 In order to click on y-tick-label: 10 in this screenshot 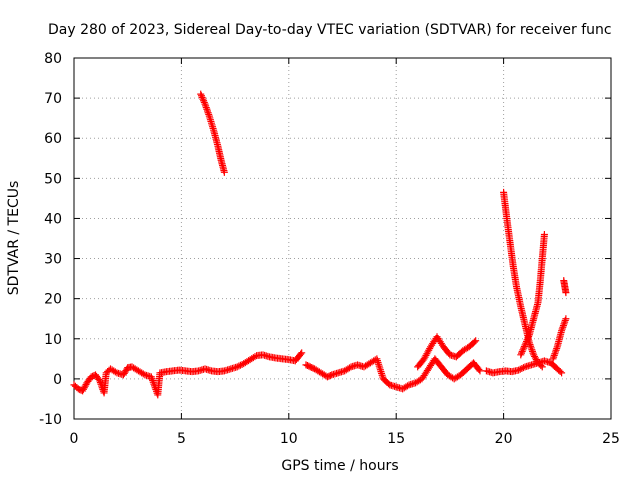, I will do `click(53, 340)`.